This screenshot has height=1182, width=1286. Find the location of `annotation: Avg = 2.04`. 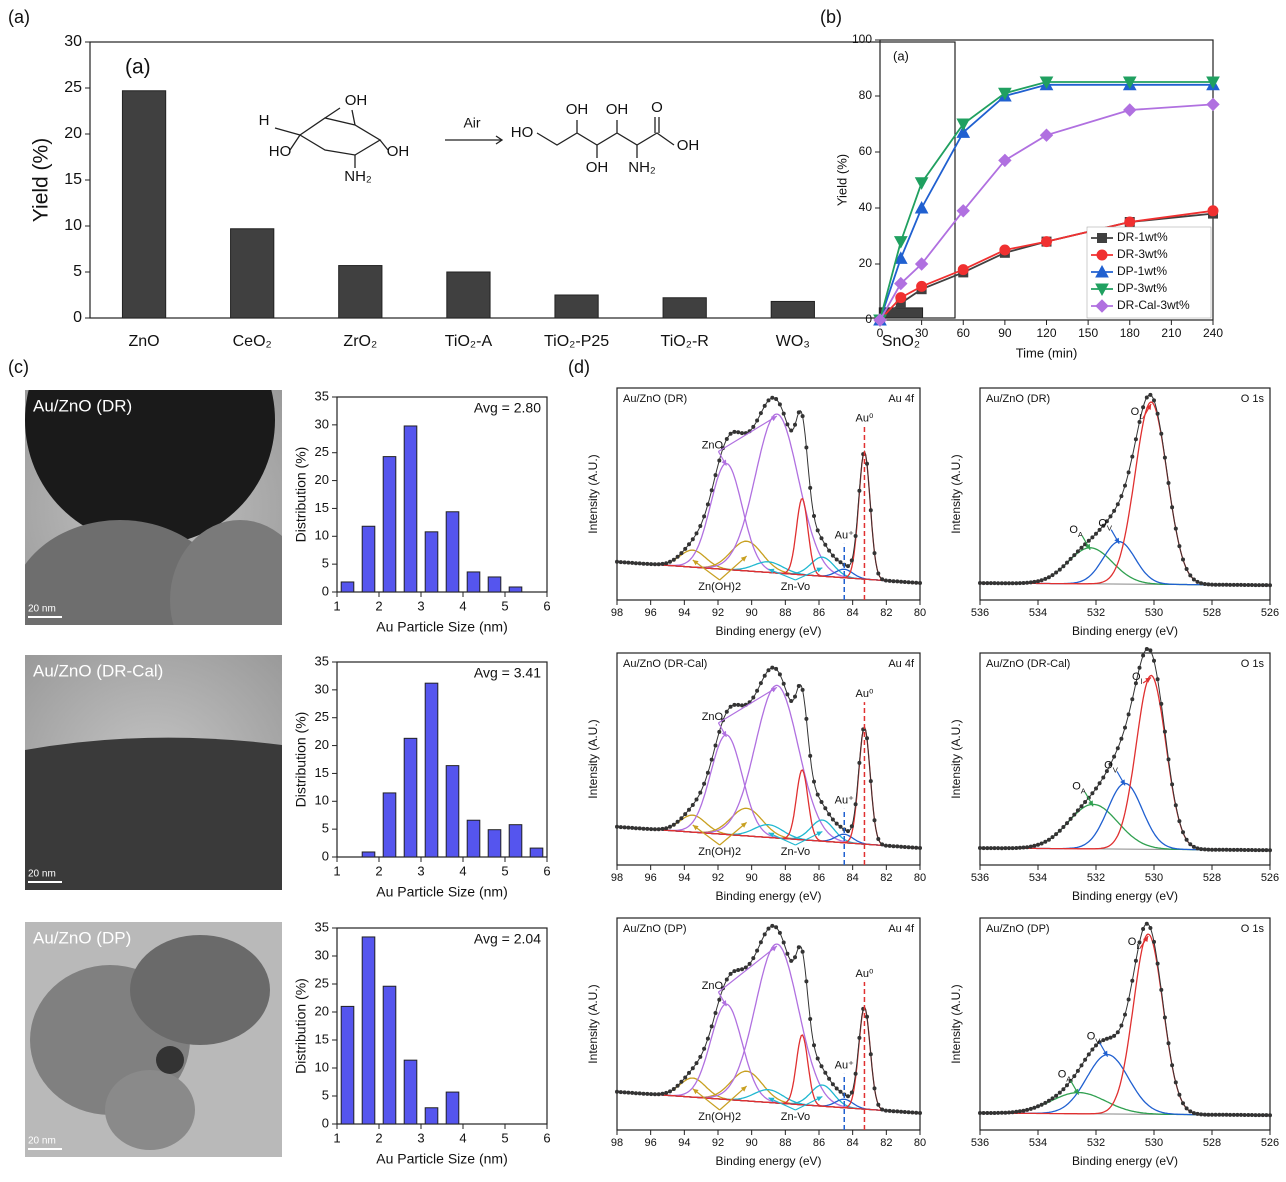

annotation: Avg = 2.04 is located at coordinates (507, 939).